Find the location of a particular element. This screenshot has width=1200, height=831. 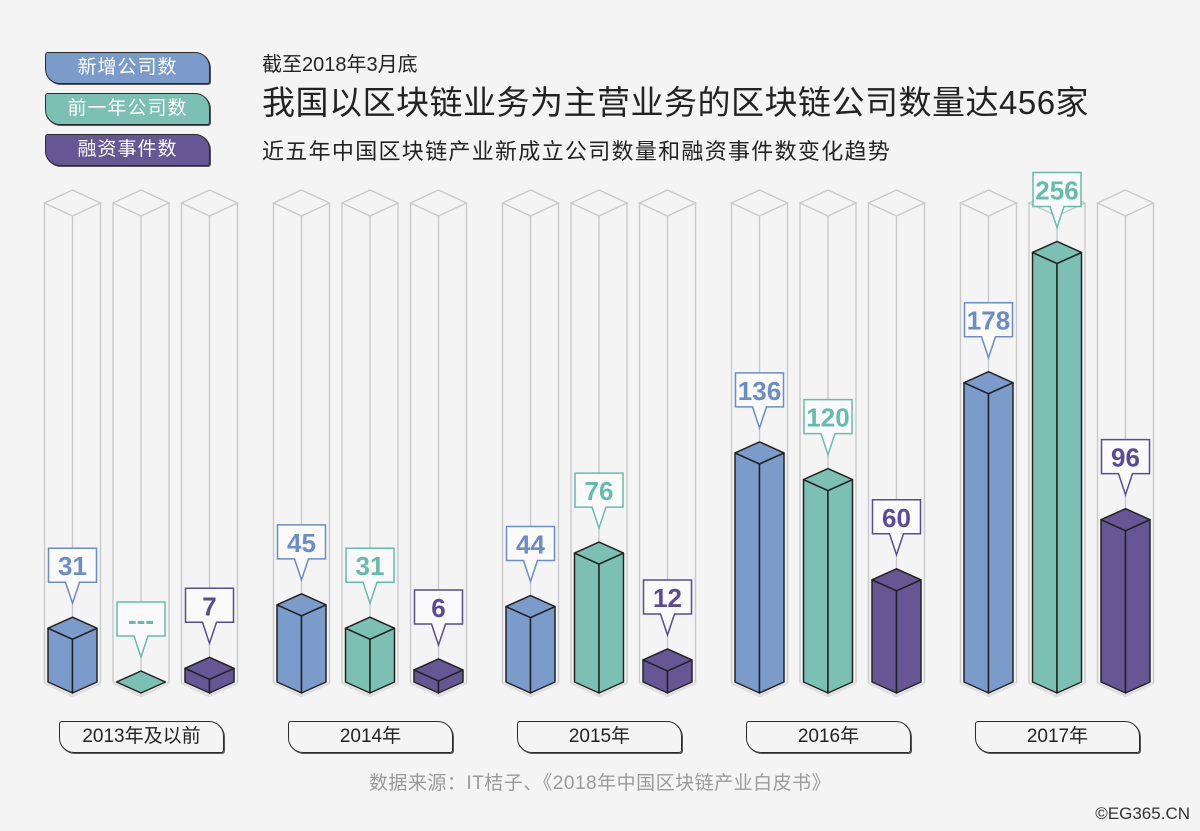

data-label: 45 is located at coordinates (301, 553).